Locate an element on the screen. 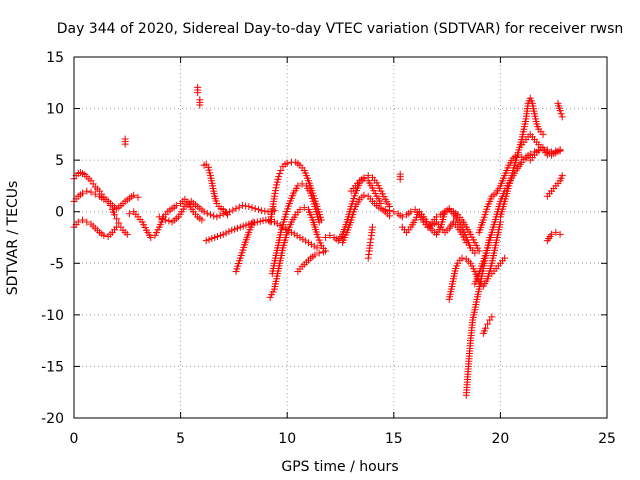  series-arc-ac is located at coordinates (553, 236).